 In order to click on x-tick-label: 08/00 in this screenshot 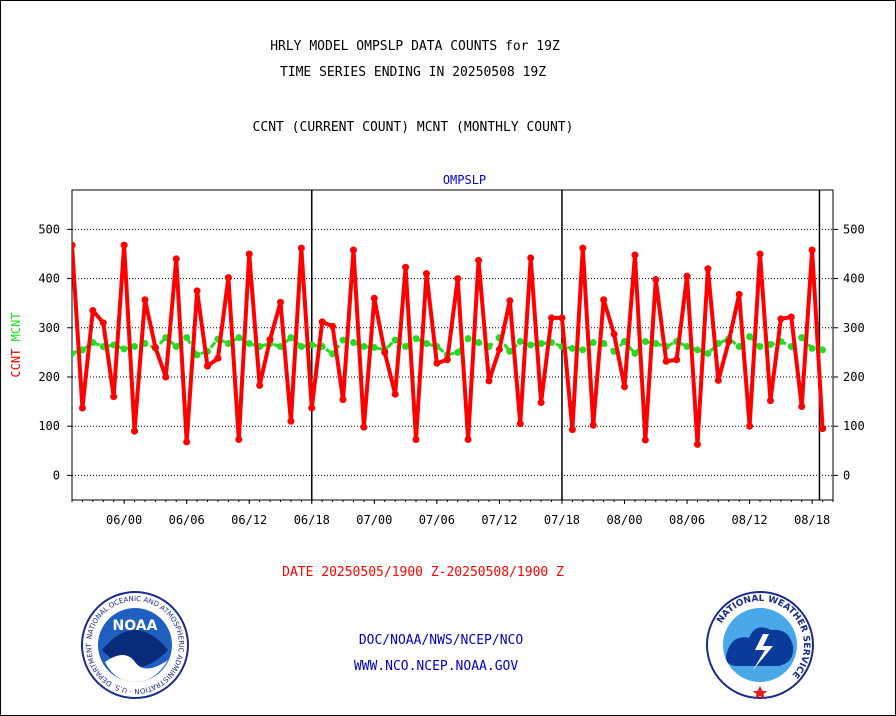, I will do `click(624, 520)`.